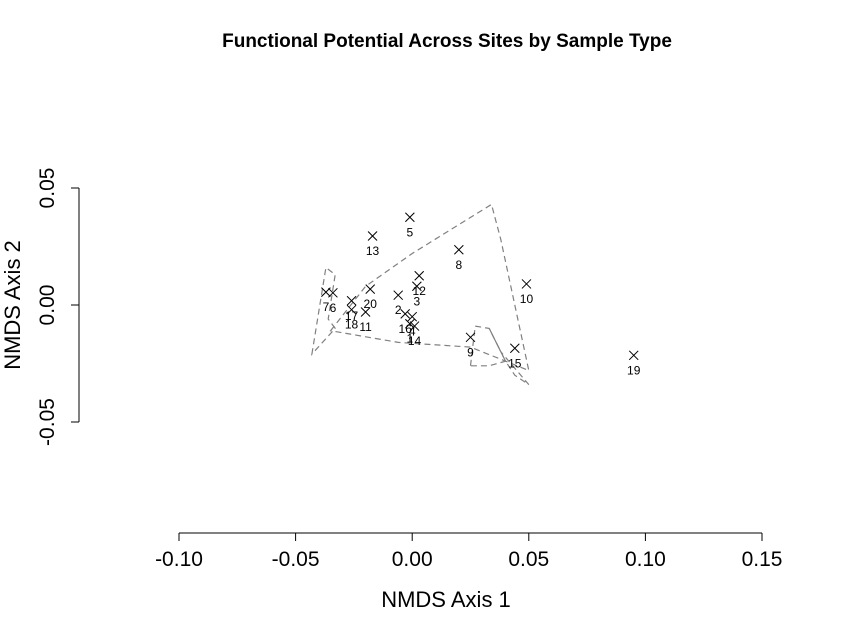  What do you see at coordinates (528, 559) in the screenshot?
I see `x-tick-label: 0.05` at bounding box center [528, 559].